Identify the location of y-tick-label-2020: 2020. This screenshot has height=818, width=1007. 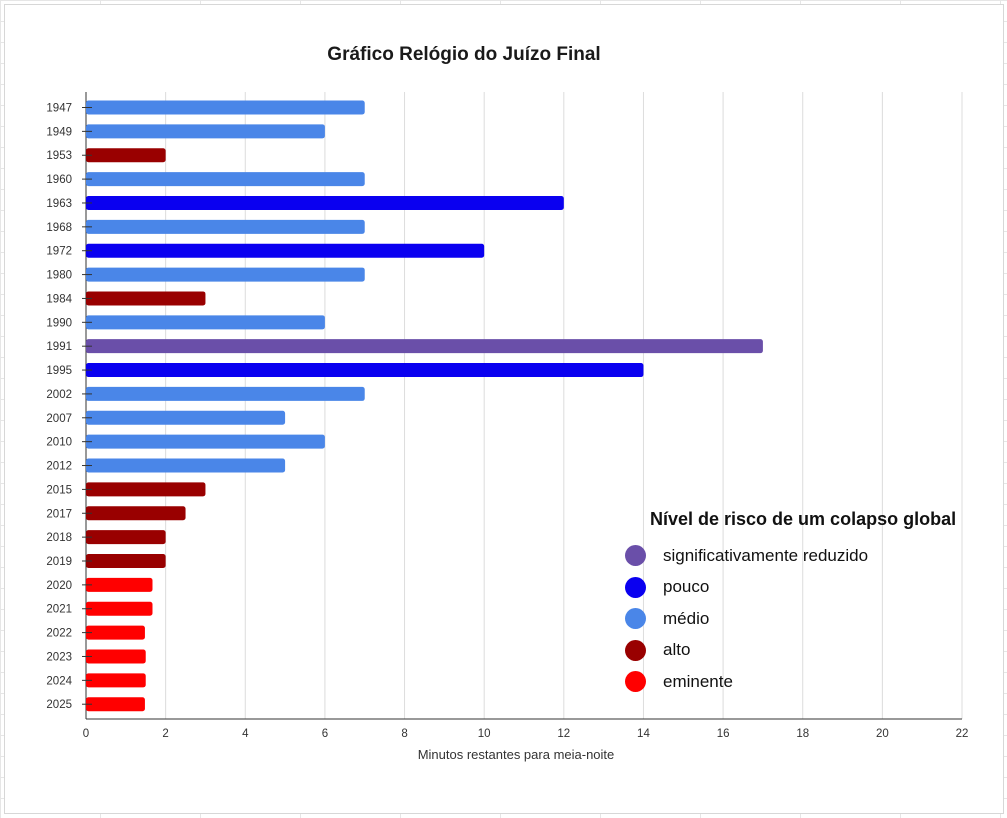
(59, 586).